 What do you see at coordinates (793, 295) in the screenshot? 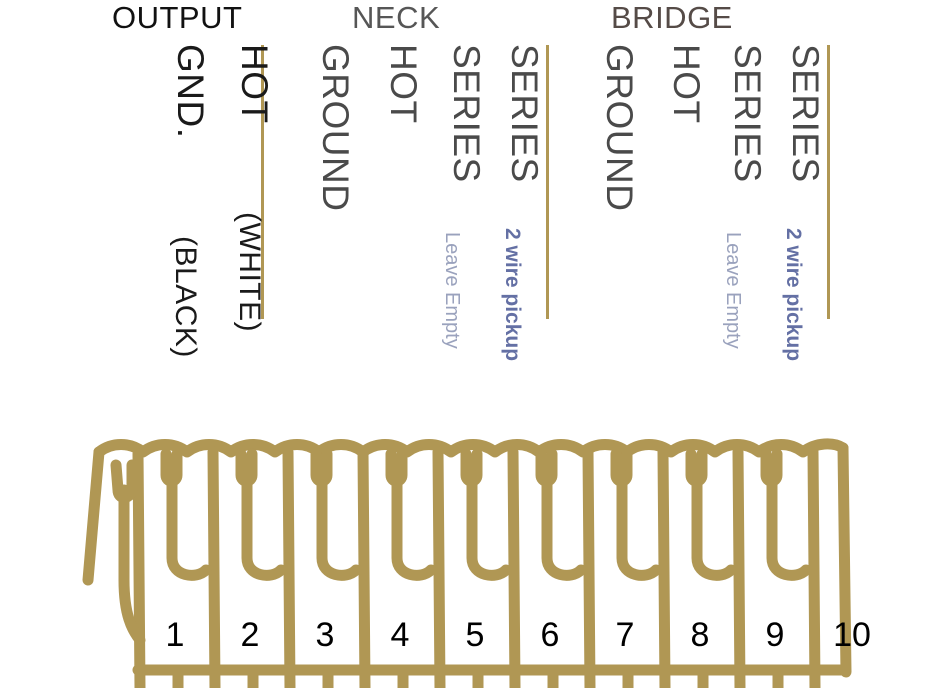
I see `pin-10-note-2-wire-pickup: 2 wire pickup` at bounding box center [793, 295].